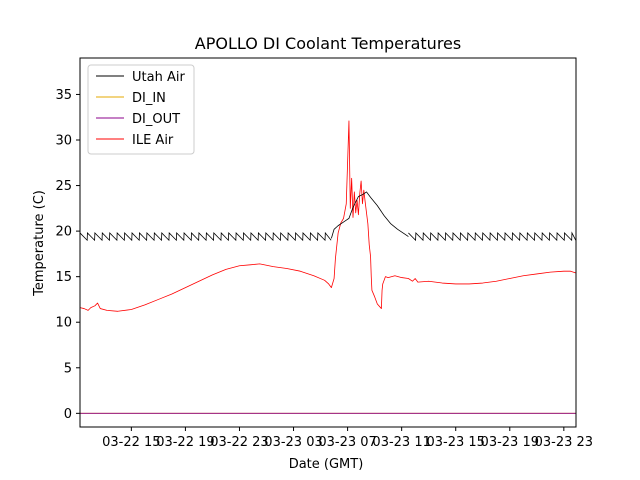 The image size is (640, 480). What do you see at coordinates (68, 414) in the screenshot?
I see `y-tick-label: 0` at bounding box center [68, 414].